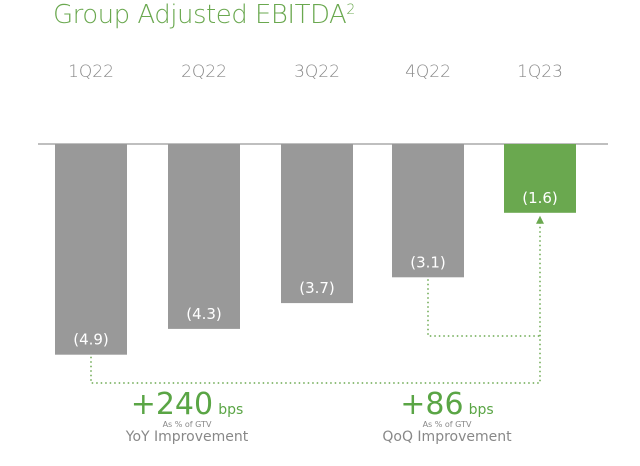 The width and height of the screenshot is (640, 466). What do you see at coordinates (204, 72) in the screenshot?
I see `category-label: 2Q22` at bounding box center [204, 72].